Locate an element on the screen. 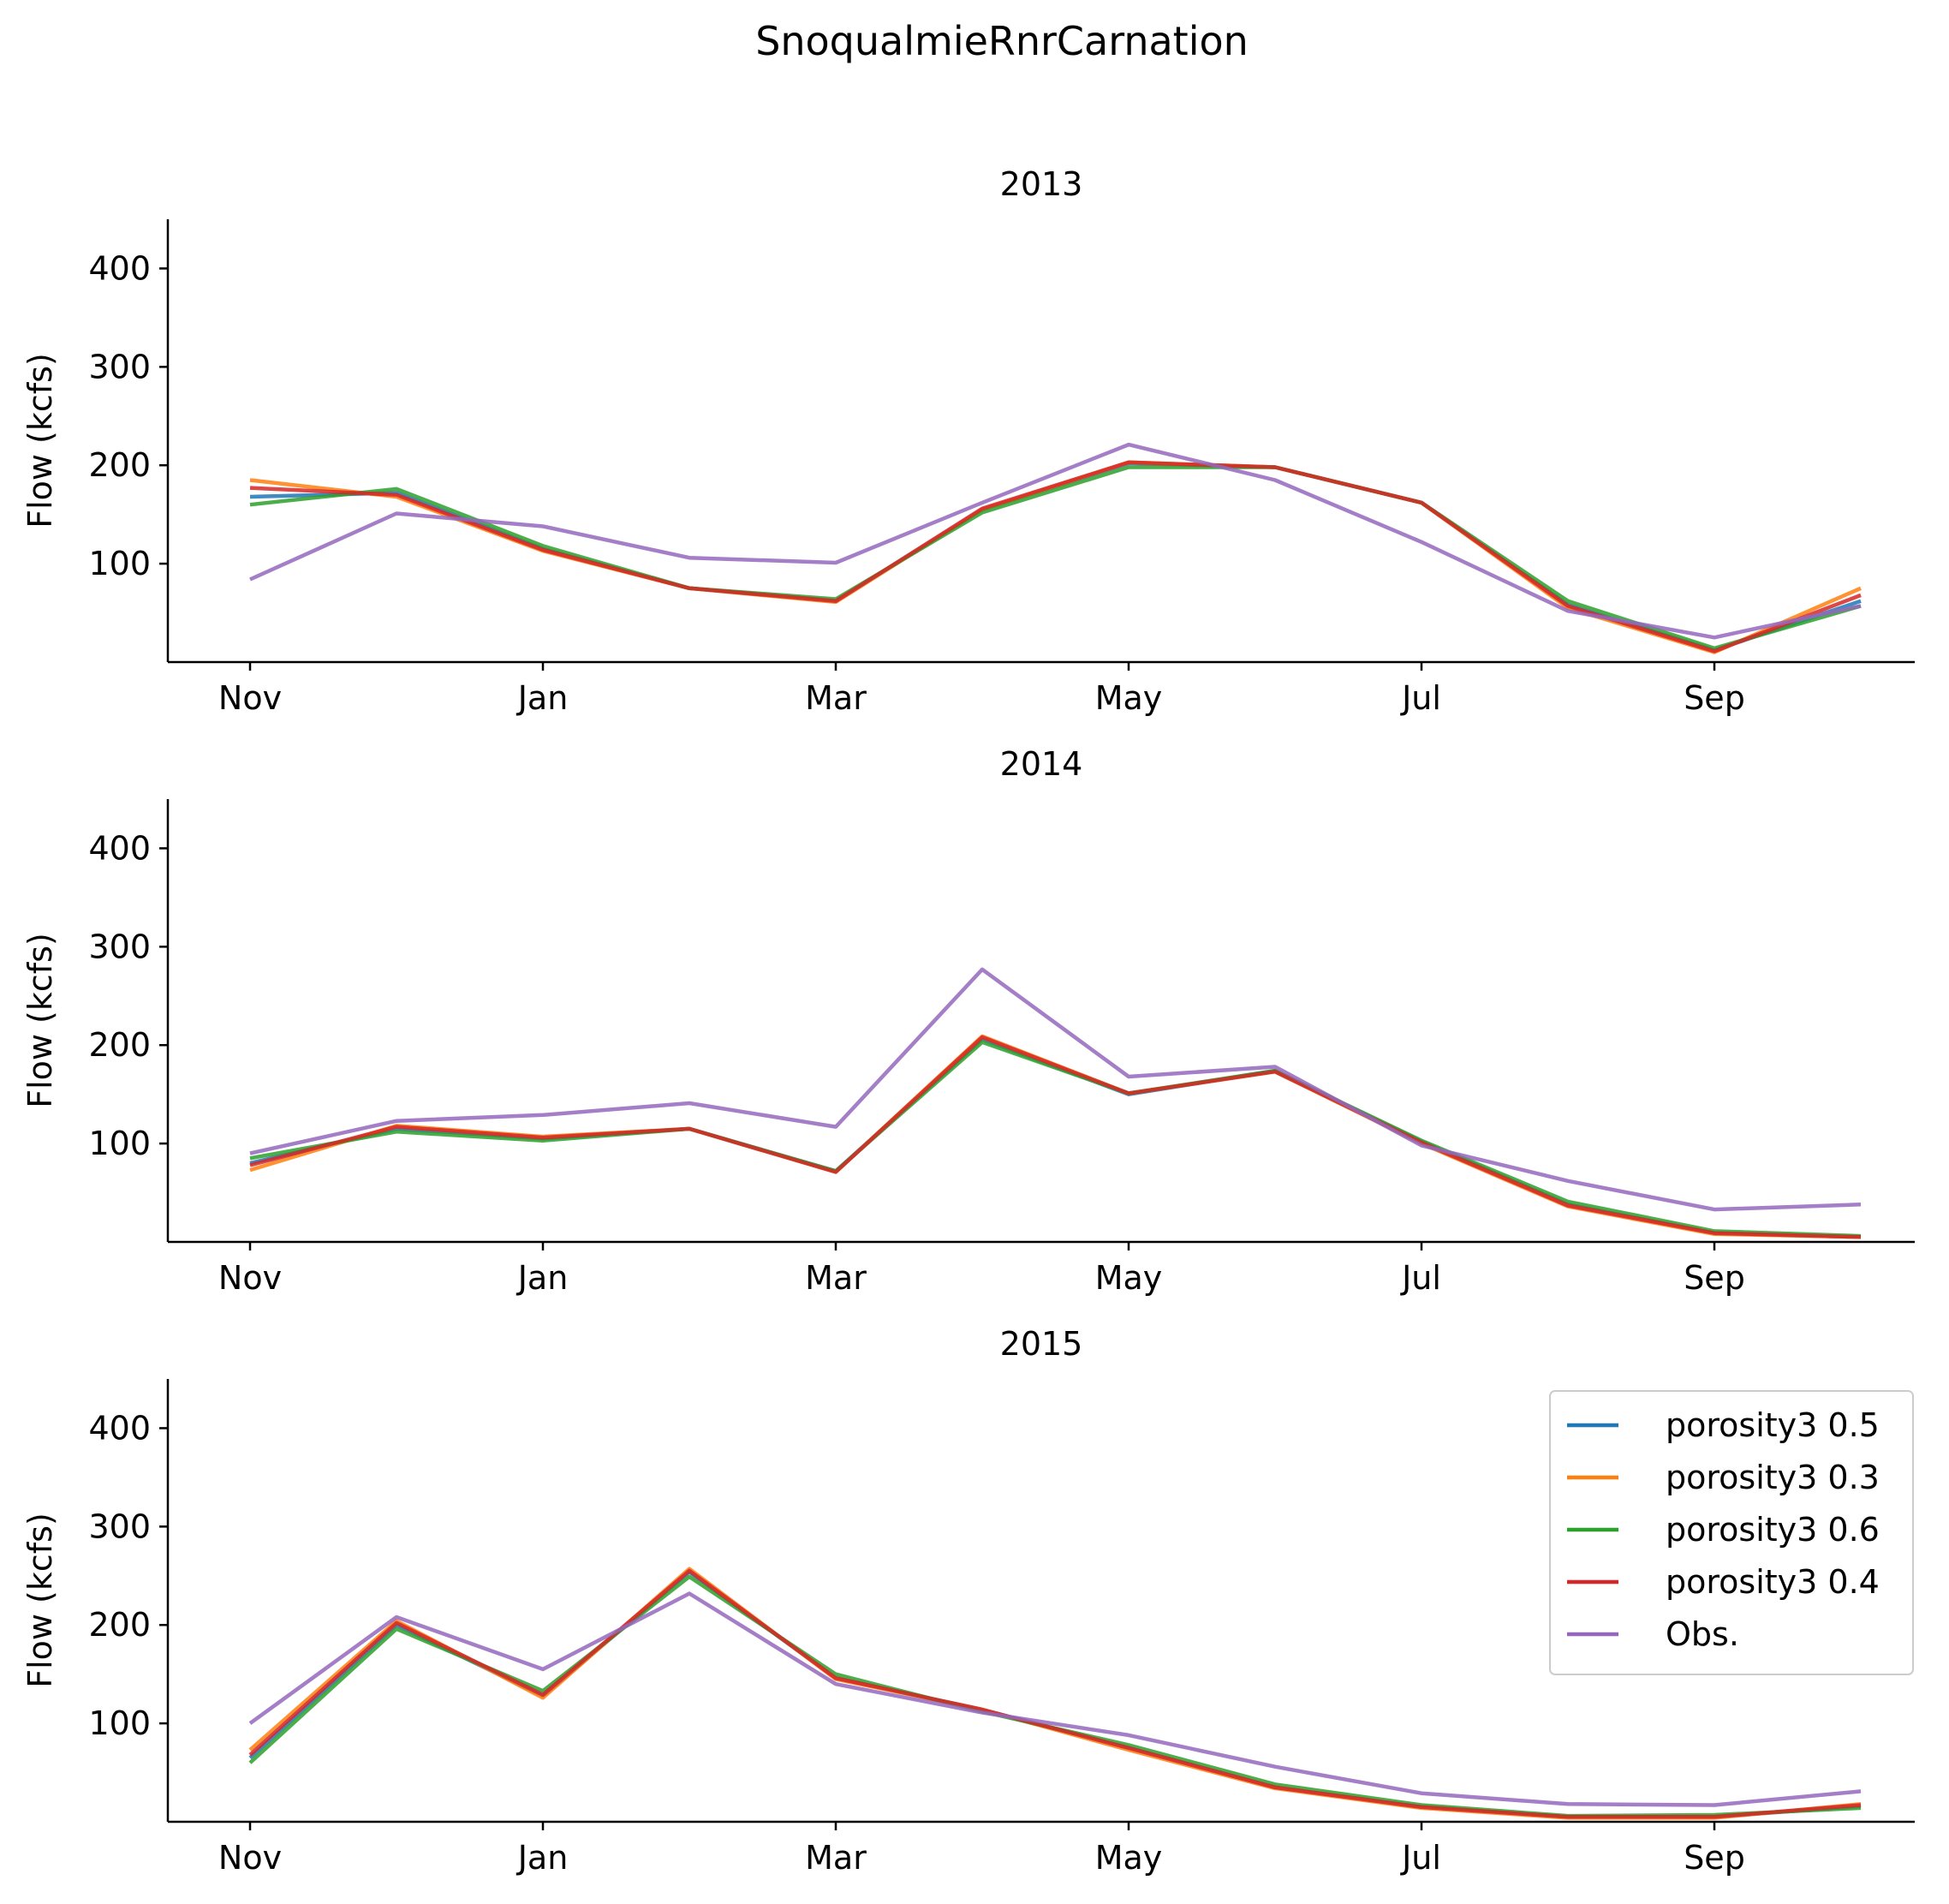  legend-frame is located at coordinates (1731, 1533).